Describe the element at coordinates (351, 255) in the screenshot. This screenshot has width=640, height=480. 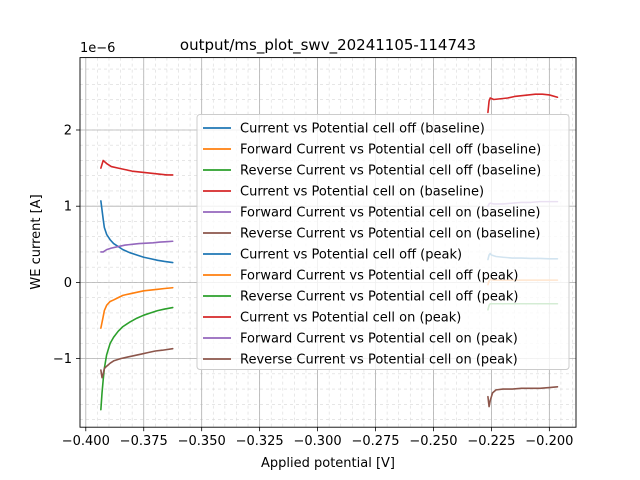
I see `legend-label: Current vs Potential cell off (peak)` at that location.